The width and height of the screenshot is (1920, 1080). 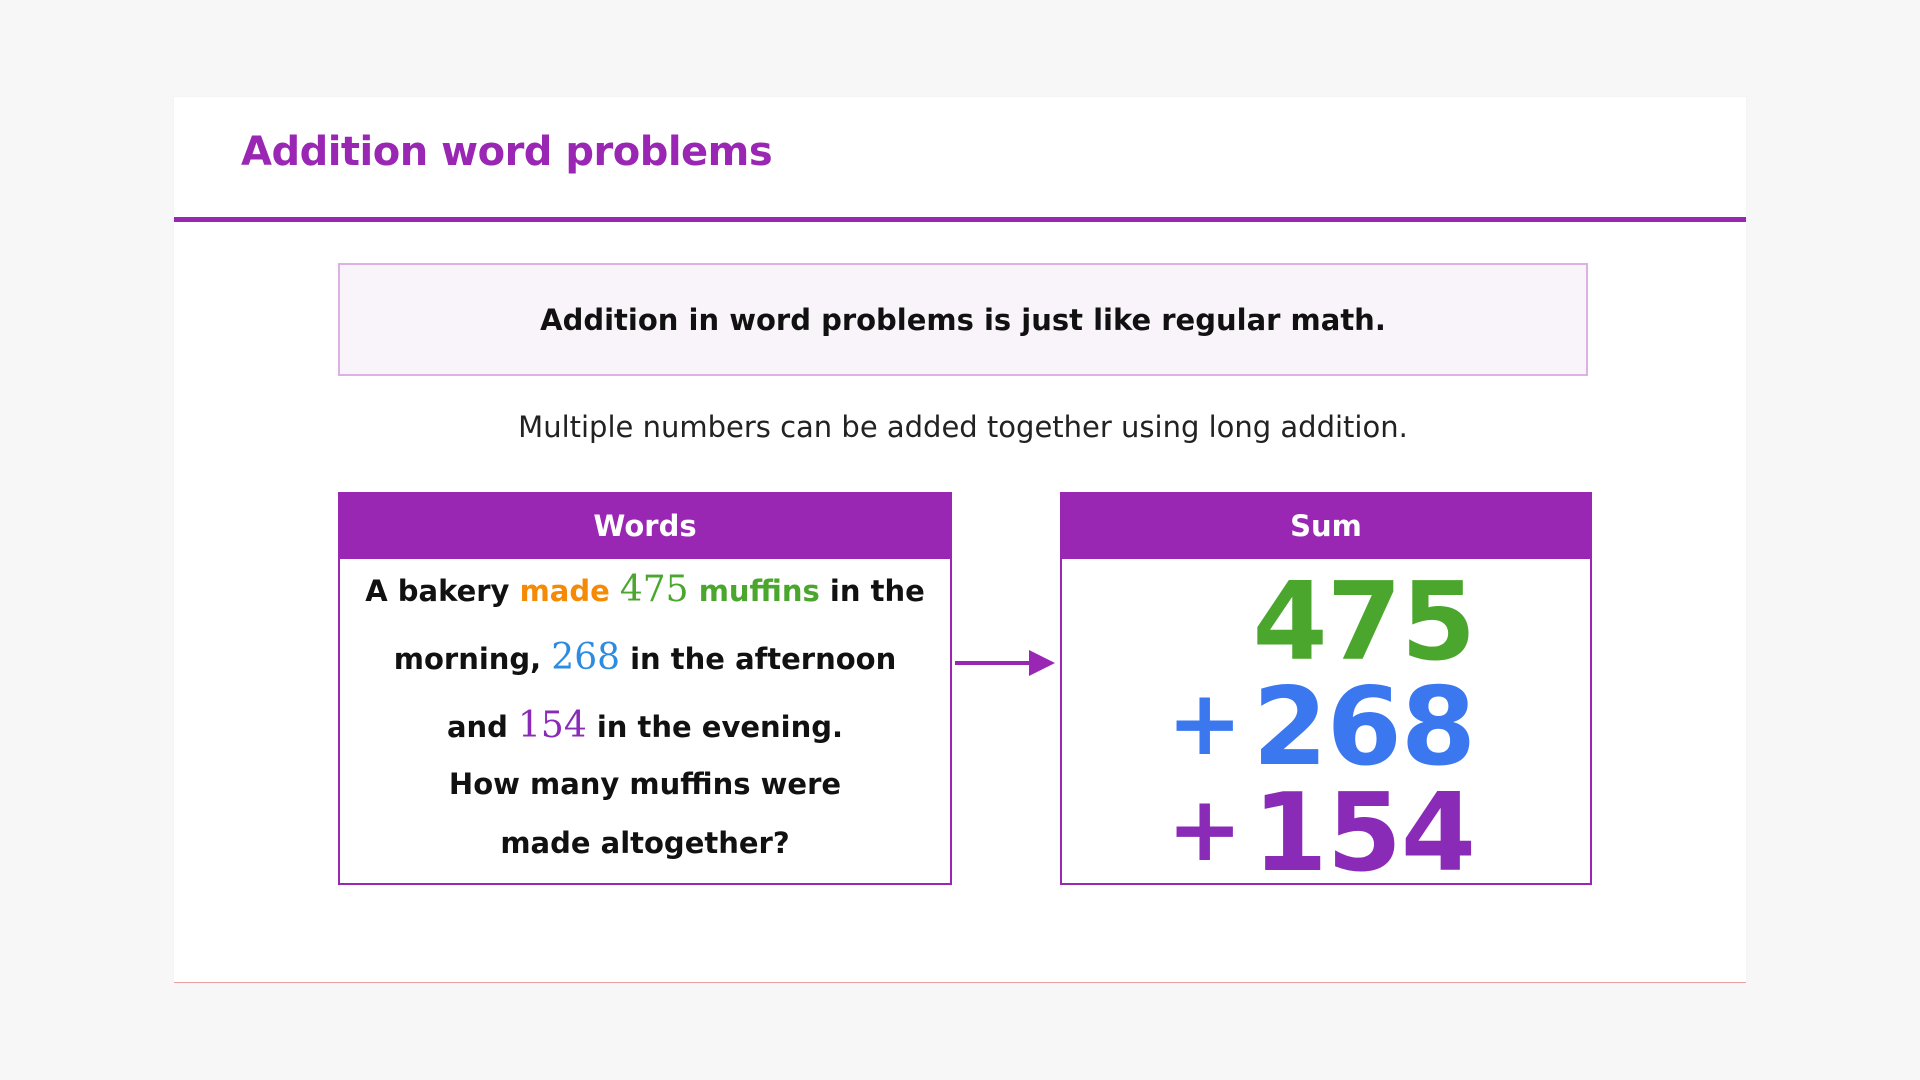 I want to click on sum-panel: 475 + 268 + 154, so click(x=1326, y=727).